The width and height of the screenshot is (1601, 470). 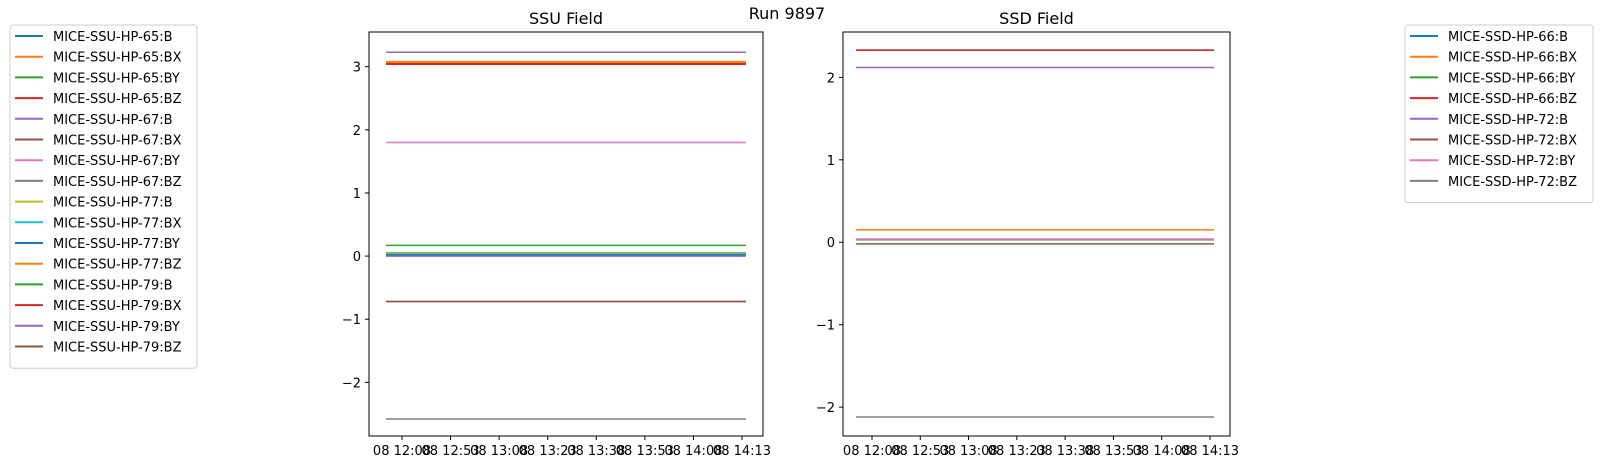 What do you see at coordinates (1511, 161) in the screenshot?
I see `legend-label: MICE-SSD-HP-72:BY` at bounding box center [1511, 161].